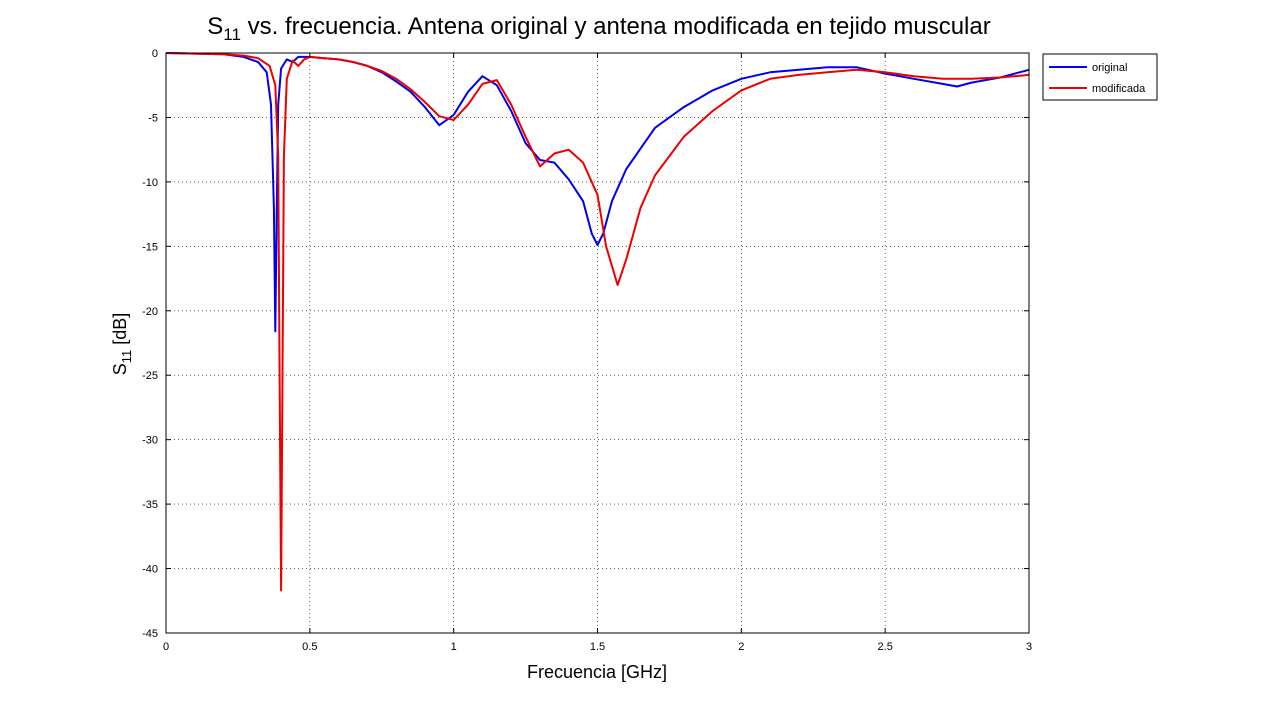 Image resolution: width=1280 pixels, height=711 pixels. Describe the element at coordinates (150, 247) in the screenshot. I see `y-tick-label: -15` at that location.